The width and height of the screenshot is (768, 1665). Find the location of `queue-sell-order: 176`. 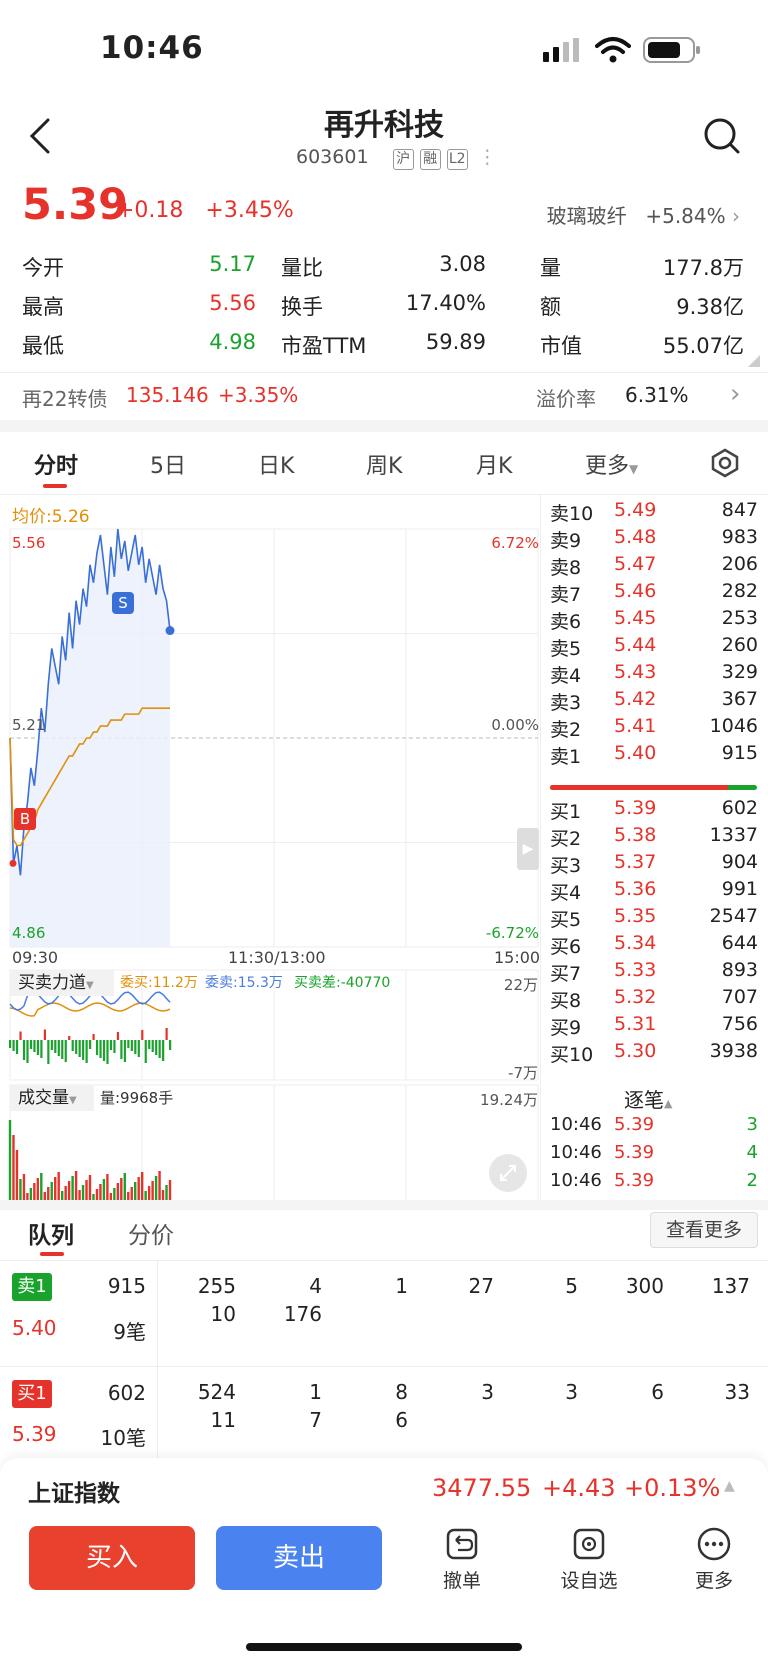

queue-sell-order: 176 is located at coordinates (302, 1314).